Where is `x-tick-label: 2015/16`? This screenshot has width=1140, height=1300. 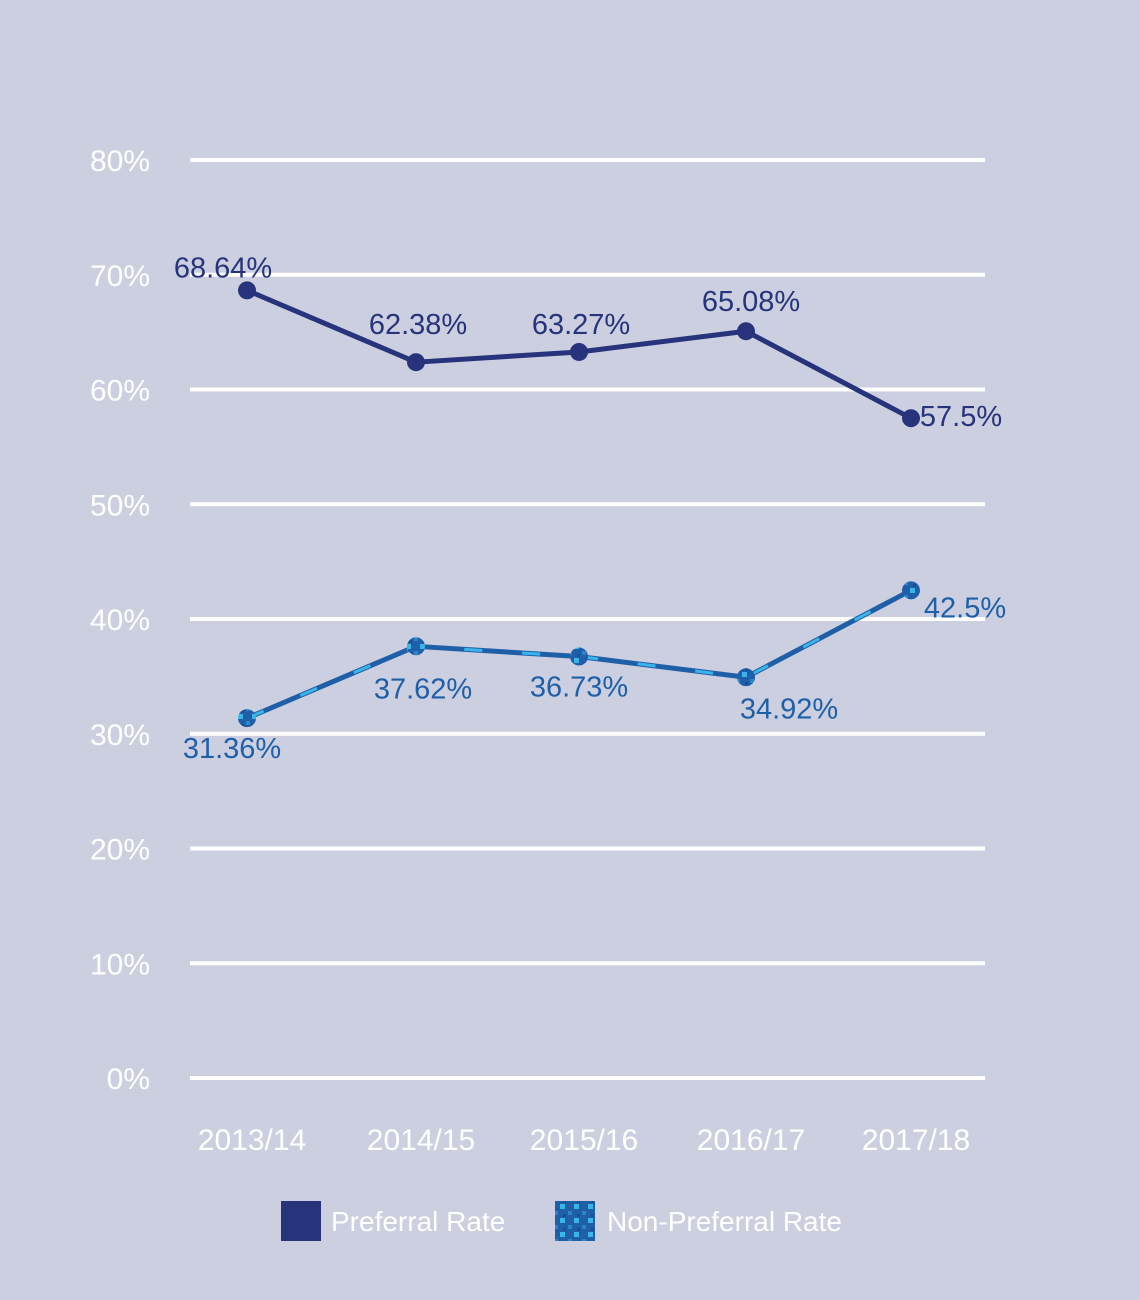 x-tick-label: 2015/16 is located at coordinates (584, 1140).